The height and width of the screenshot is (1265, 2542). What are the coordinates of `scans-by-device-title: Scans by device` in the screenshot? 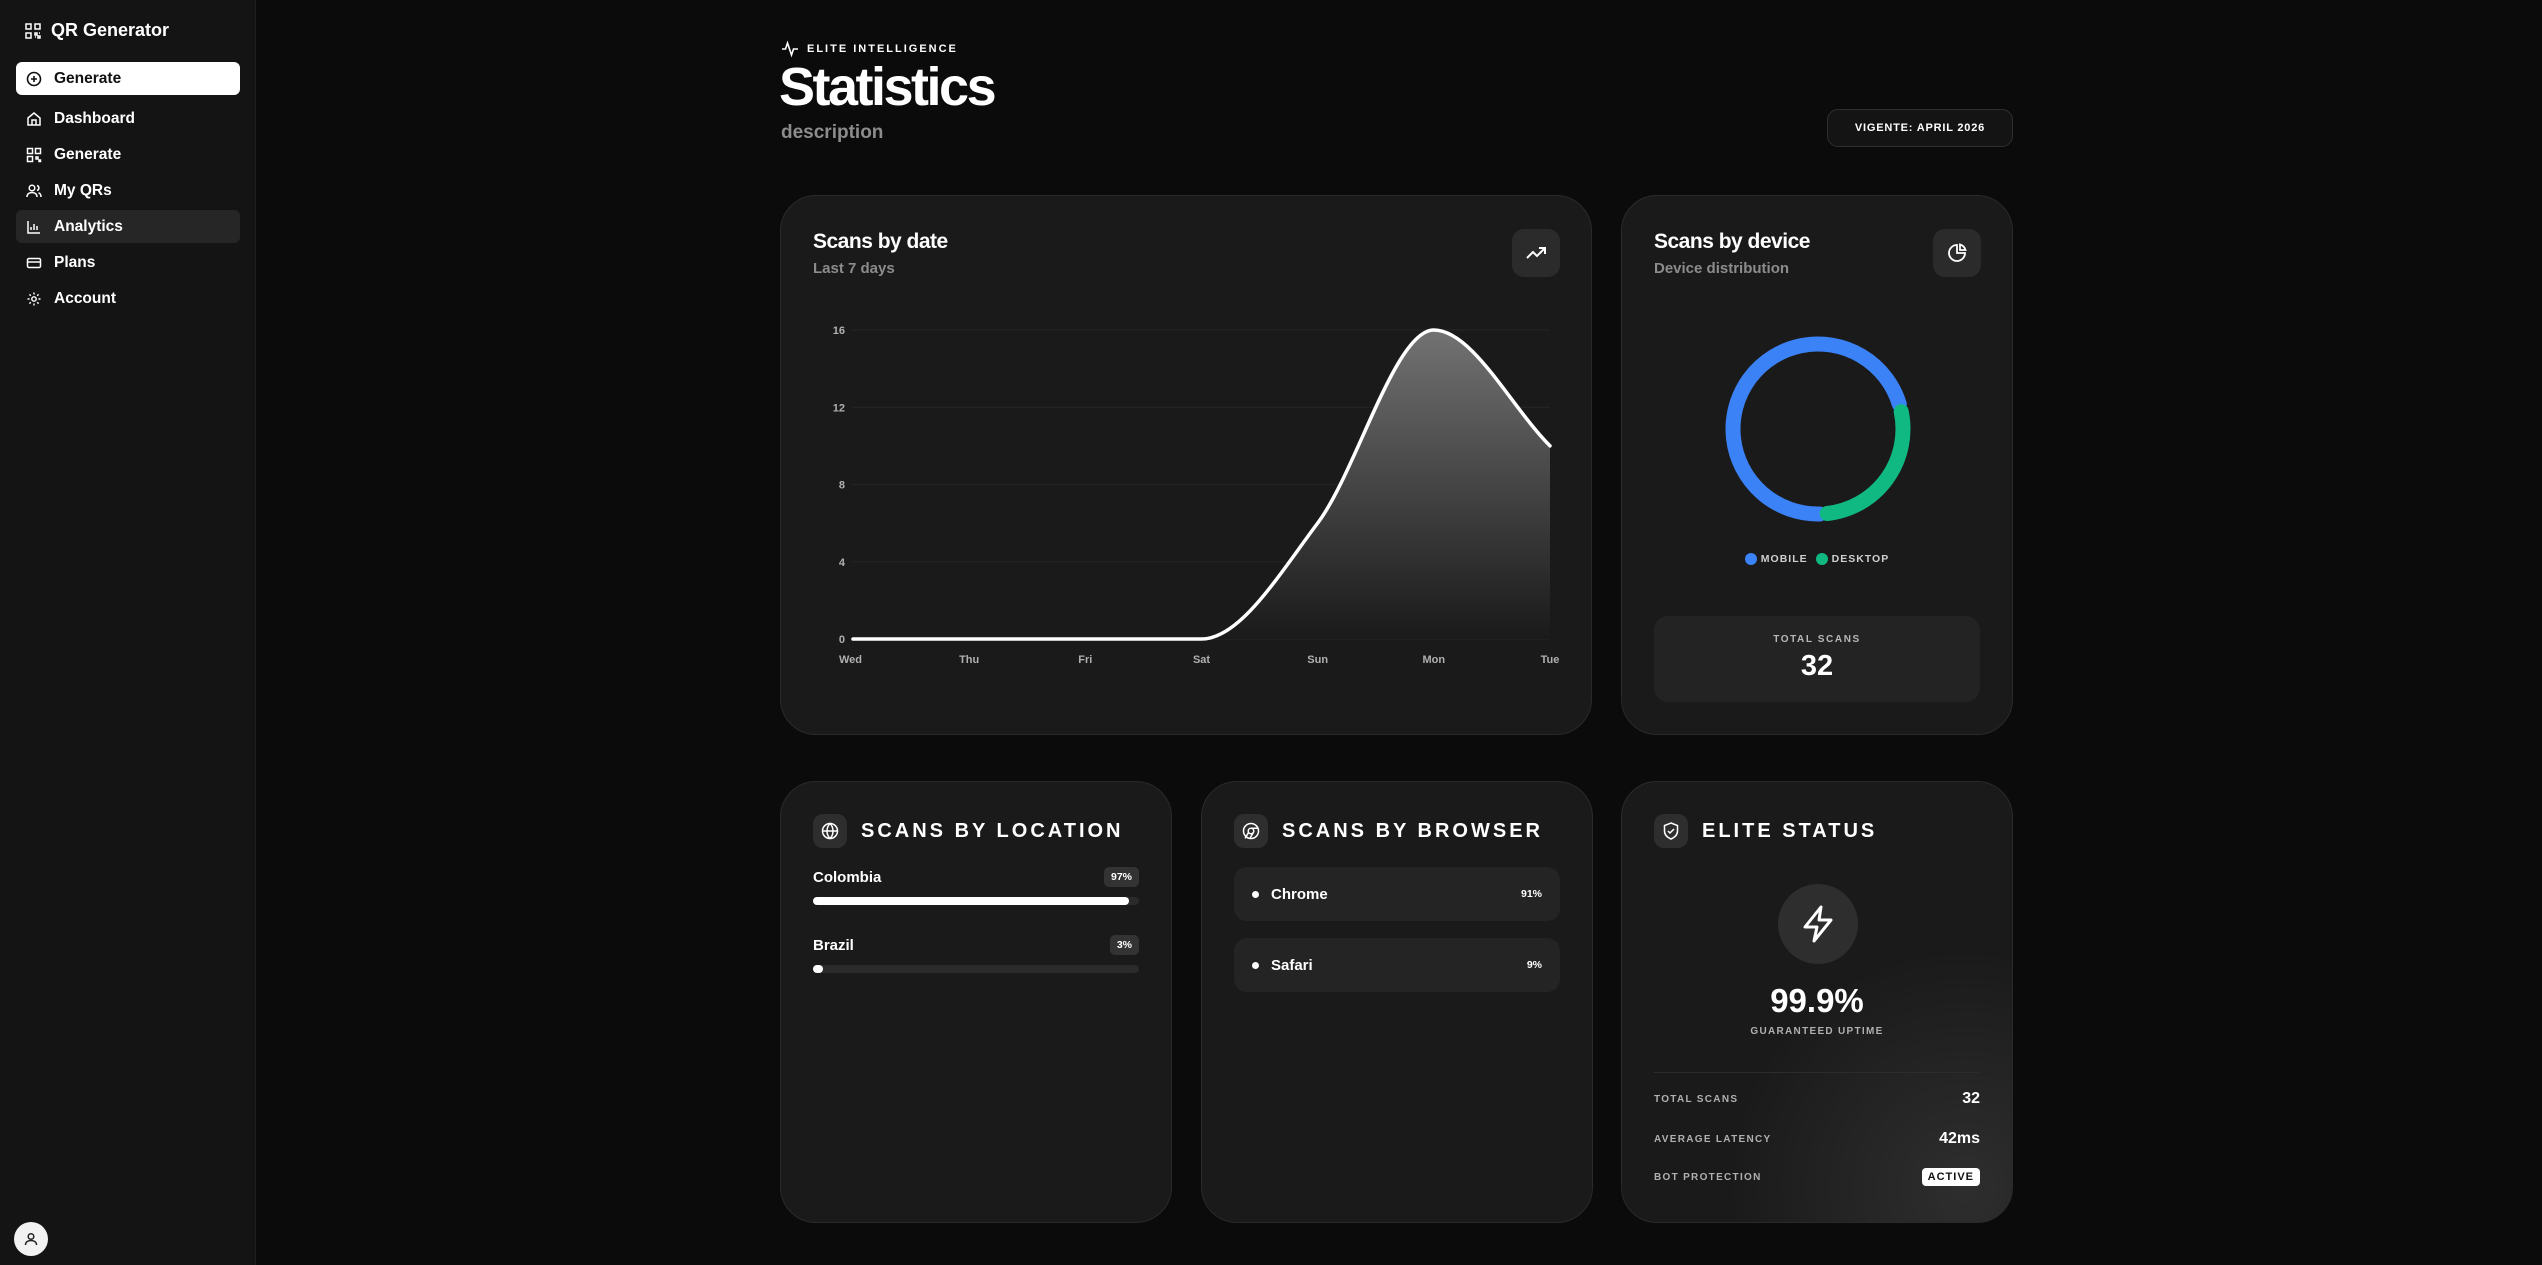 It's located at (1732, 241).